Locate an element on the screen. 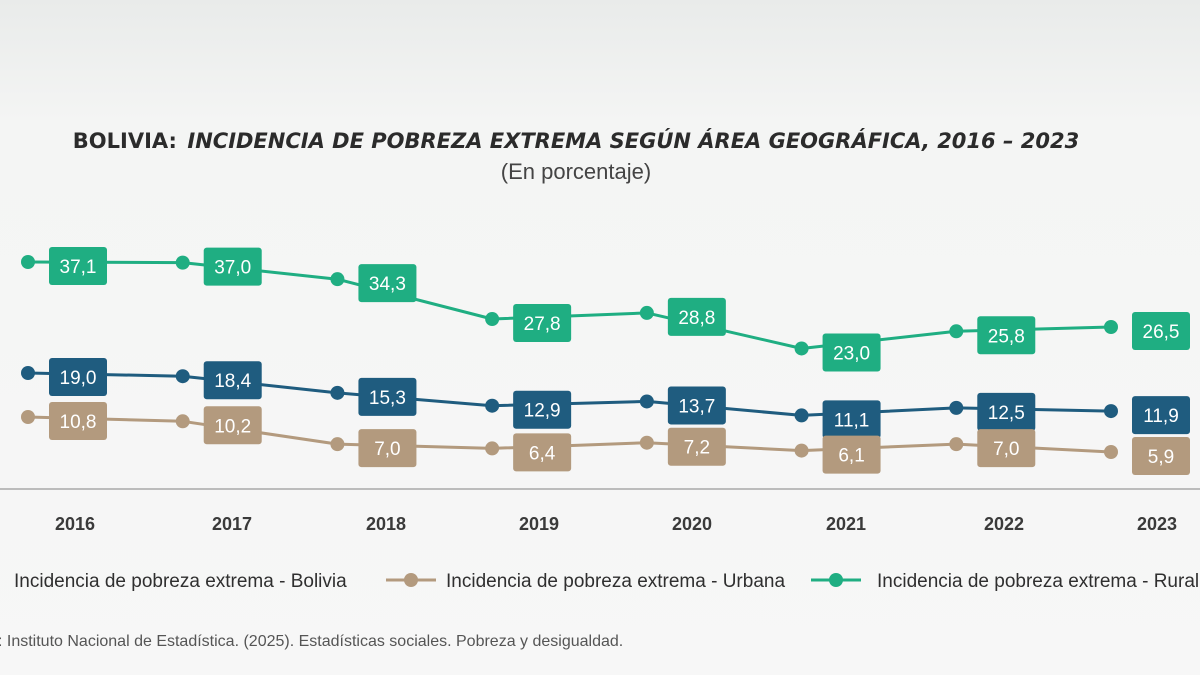 The image size is (1200, 675). data-label-urbana-2016: 10,8 is located at coordinates (78, 422).